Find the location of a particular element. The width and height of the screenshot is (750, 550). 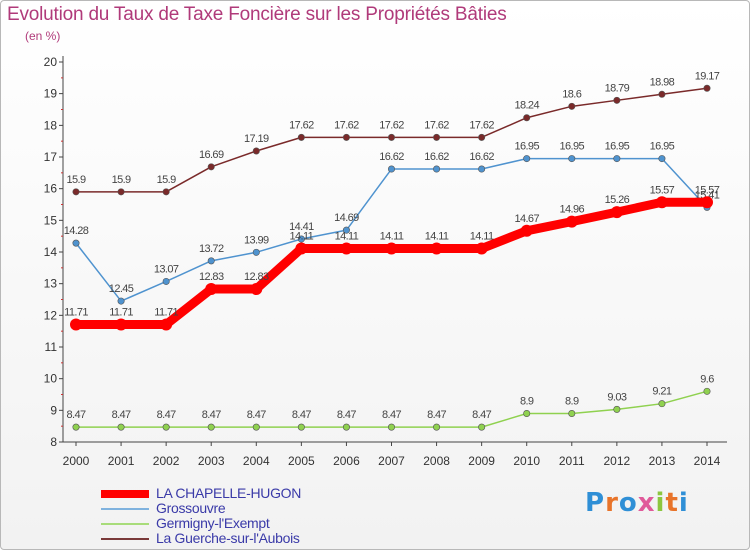

x-tick-label: 2000 is located at coordinates (76, 461).